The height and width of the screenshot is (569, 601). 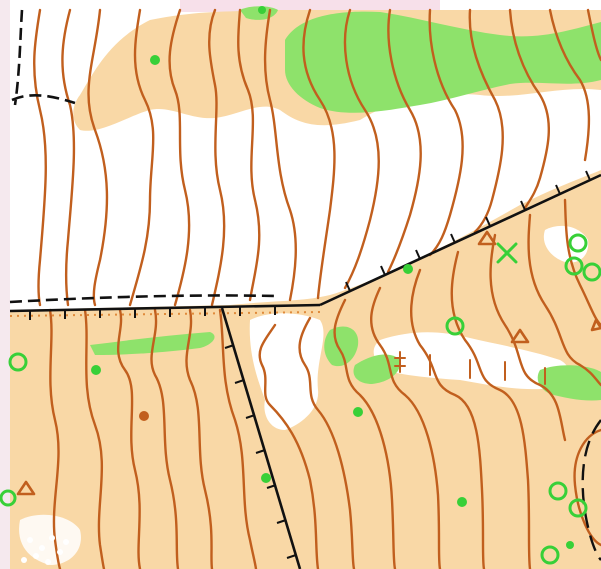 What do you see at coordinates (591, 490) in the screenshot?
I see `dashed-boundary-bottom-right` at bounding box center [591, 490].